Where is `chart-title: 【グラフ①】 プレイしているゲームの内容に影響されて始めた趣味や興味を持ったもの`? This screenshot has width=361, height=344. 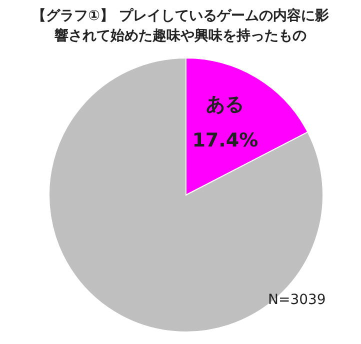 chart-title: 【グラフ①】 プレイしているゲームの内容に影響されて始めた趣味や興味を持ったもの is located at coordinates (180, 26).